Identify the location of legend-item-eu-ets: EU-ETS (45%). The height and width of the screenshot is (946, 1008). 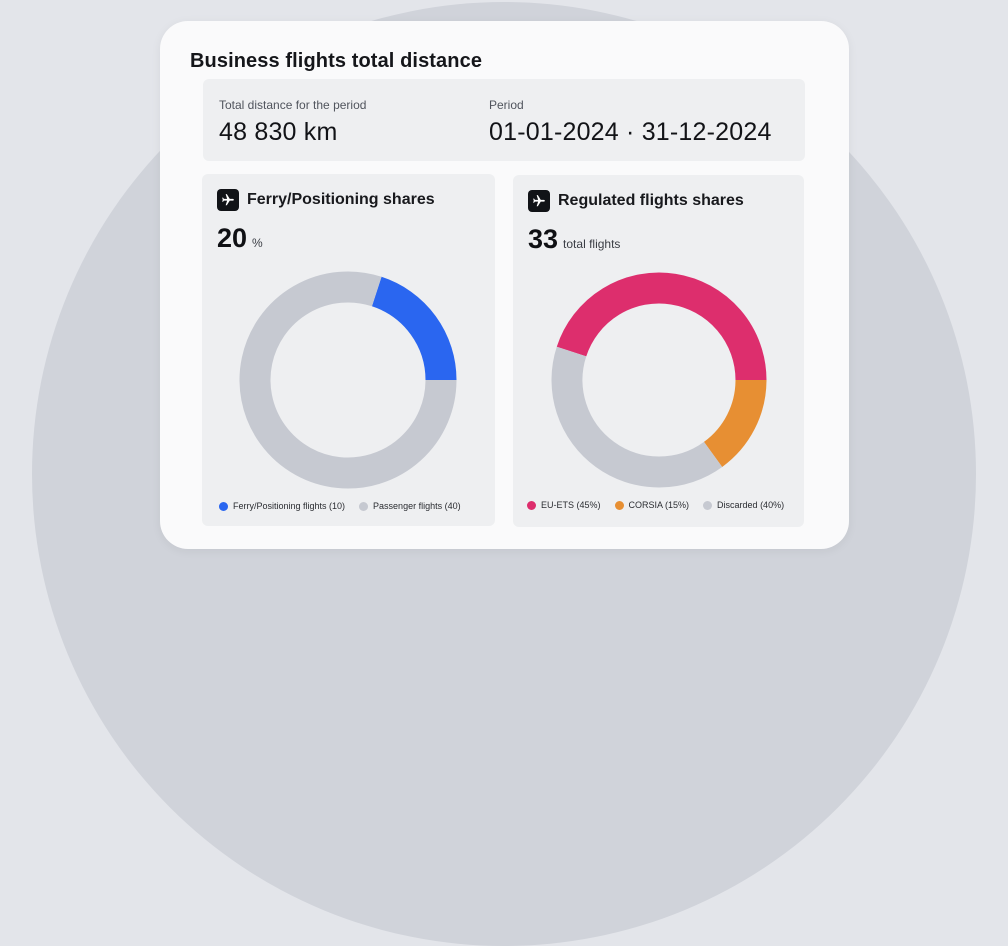
(564, 505).